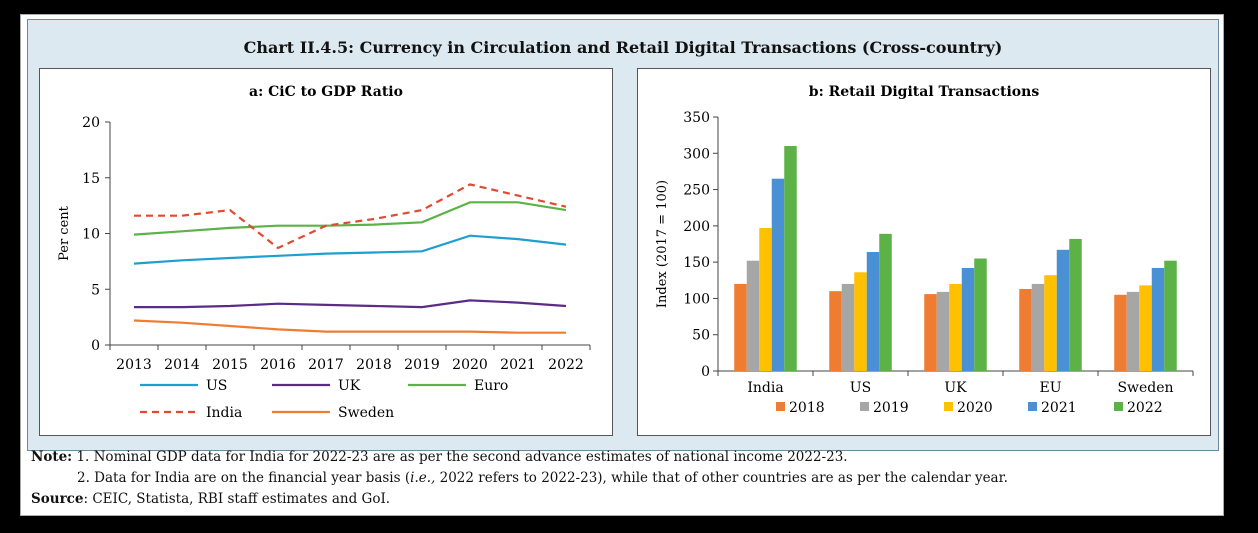 This screenshot has height=533, width=1258. I want to click on x-tick-label: 2017, so click(326, 365).